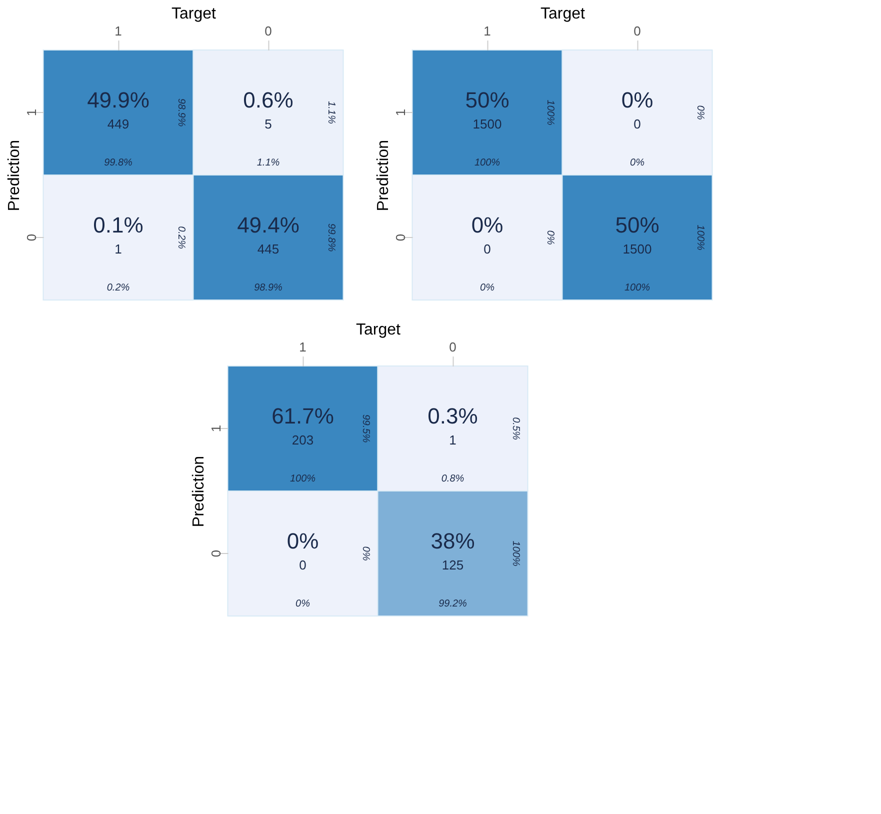  Describe the element at coordinates (452, 541) in the screenshot. I see `data-label: 38%` at that location.